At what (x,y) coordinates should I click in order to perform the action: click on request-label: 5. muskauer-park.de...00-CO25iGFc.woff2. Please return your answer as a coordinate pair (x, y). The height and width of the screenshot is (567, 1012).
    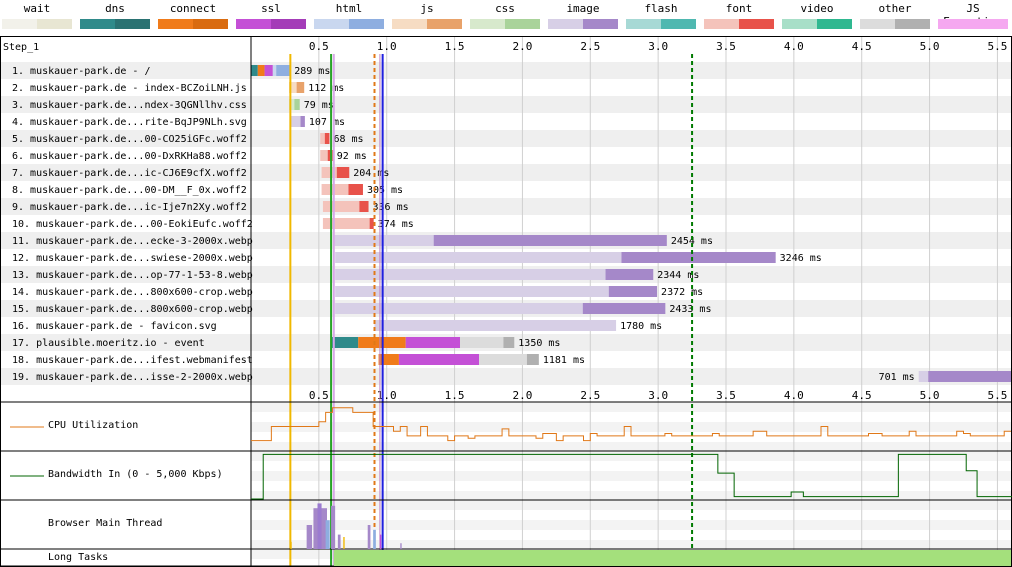
    Looking at the image, I should click on (129, 139).